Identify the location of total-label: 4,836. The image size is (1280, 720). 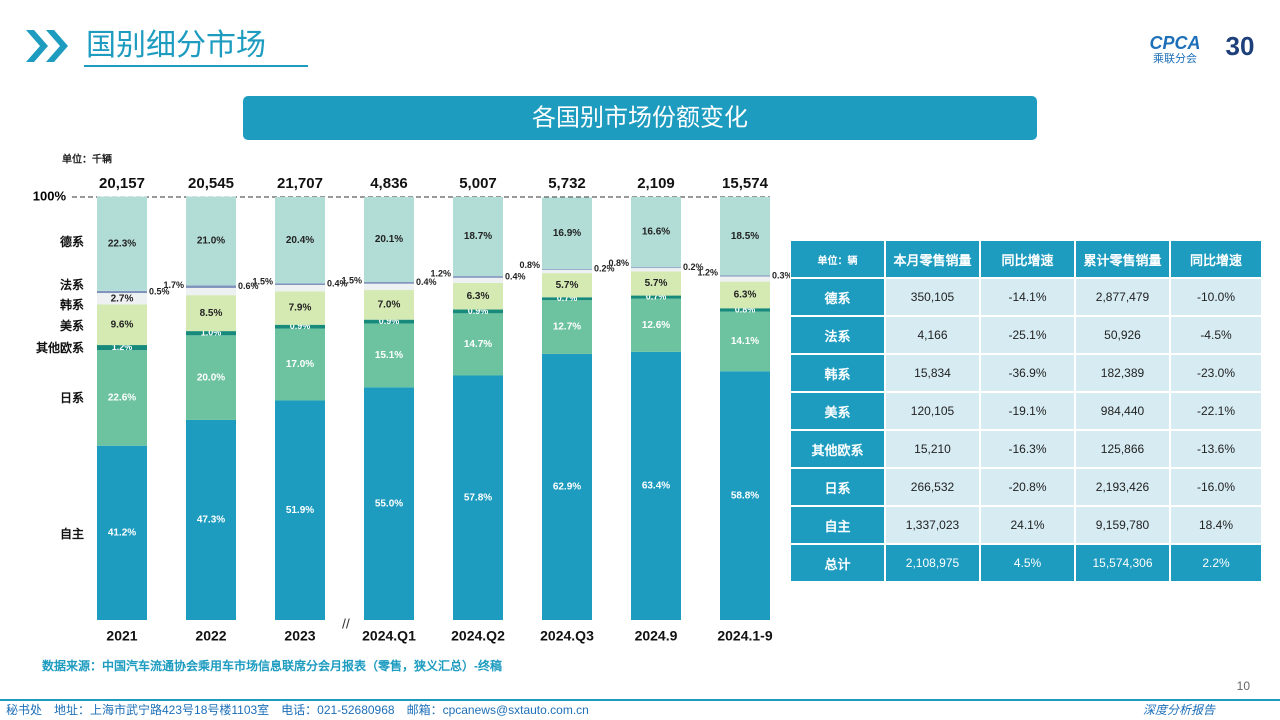
(389, 183).